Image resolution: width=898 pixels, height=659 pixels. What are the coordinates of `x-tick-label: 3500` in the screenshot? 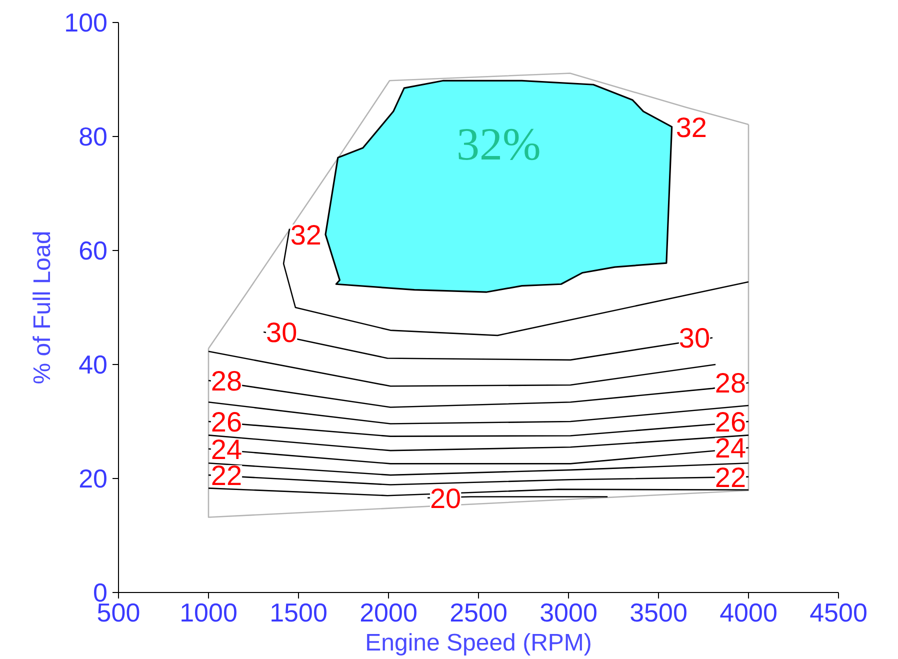 It's located at (659, 613).